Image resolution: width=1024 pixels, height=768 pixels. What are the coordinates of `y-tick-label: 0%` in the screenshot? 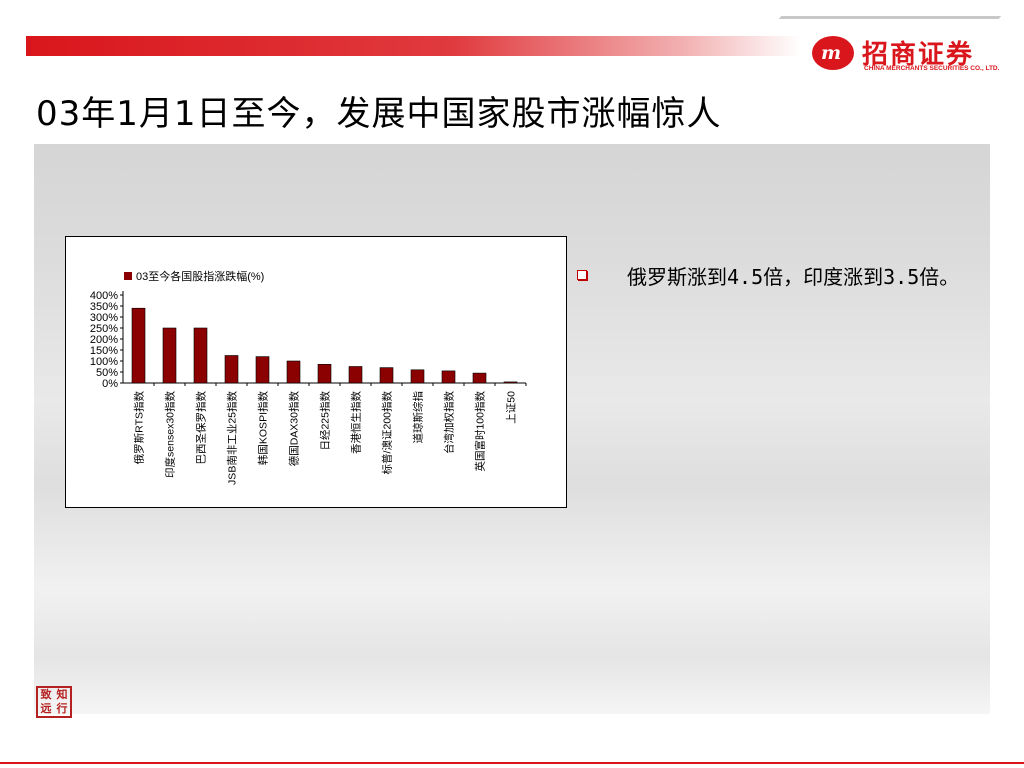 It's located at (110, 384).